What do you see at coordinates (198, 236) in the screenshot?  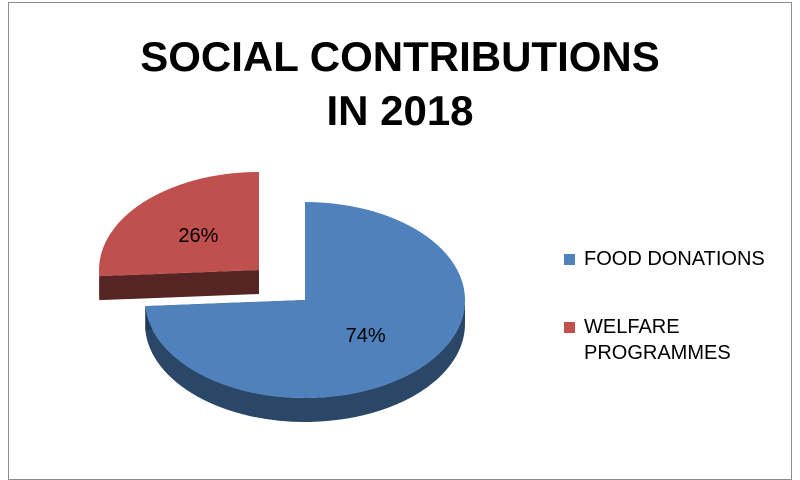 I see `data-label-welfare-programmes: 26%` at bounding box center [198, 236].